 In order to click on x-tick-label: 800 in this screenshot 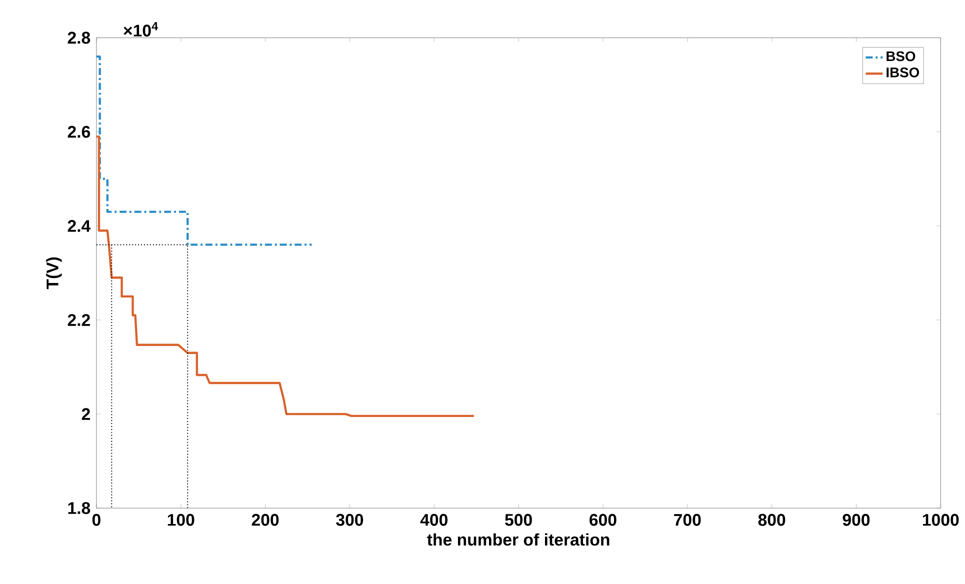, I will do `click(772, 520)`.